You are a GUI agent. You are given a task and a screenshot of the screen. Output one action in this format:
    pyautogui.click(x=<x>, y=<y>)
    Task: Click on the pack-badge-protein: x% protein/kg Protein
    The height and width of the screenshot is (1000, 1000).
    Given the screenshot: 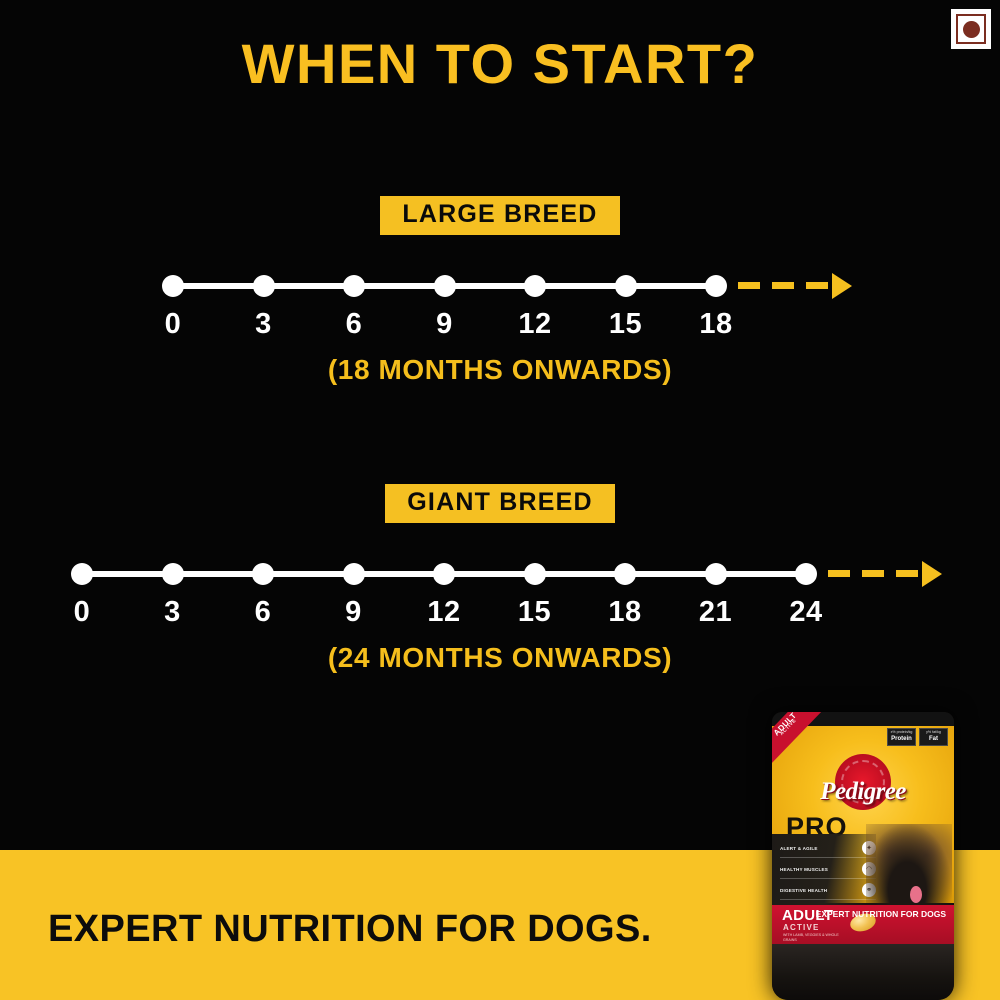 What is the action you would take?
    pyautogui.click(x=901, y=737)
    